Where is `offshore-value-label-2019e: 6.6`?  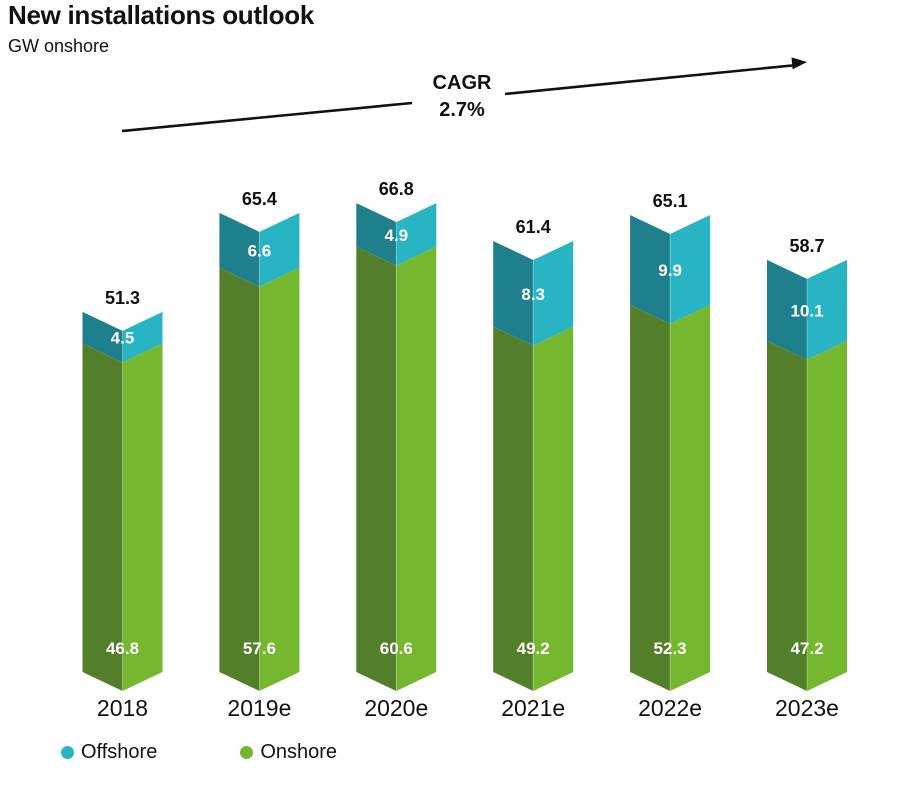
offshore-value-label-2019e: 6.6 is located at coordinates (260, 250).